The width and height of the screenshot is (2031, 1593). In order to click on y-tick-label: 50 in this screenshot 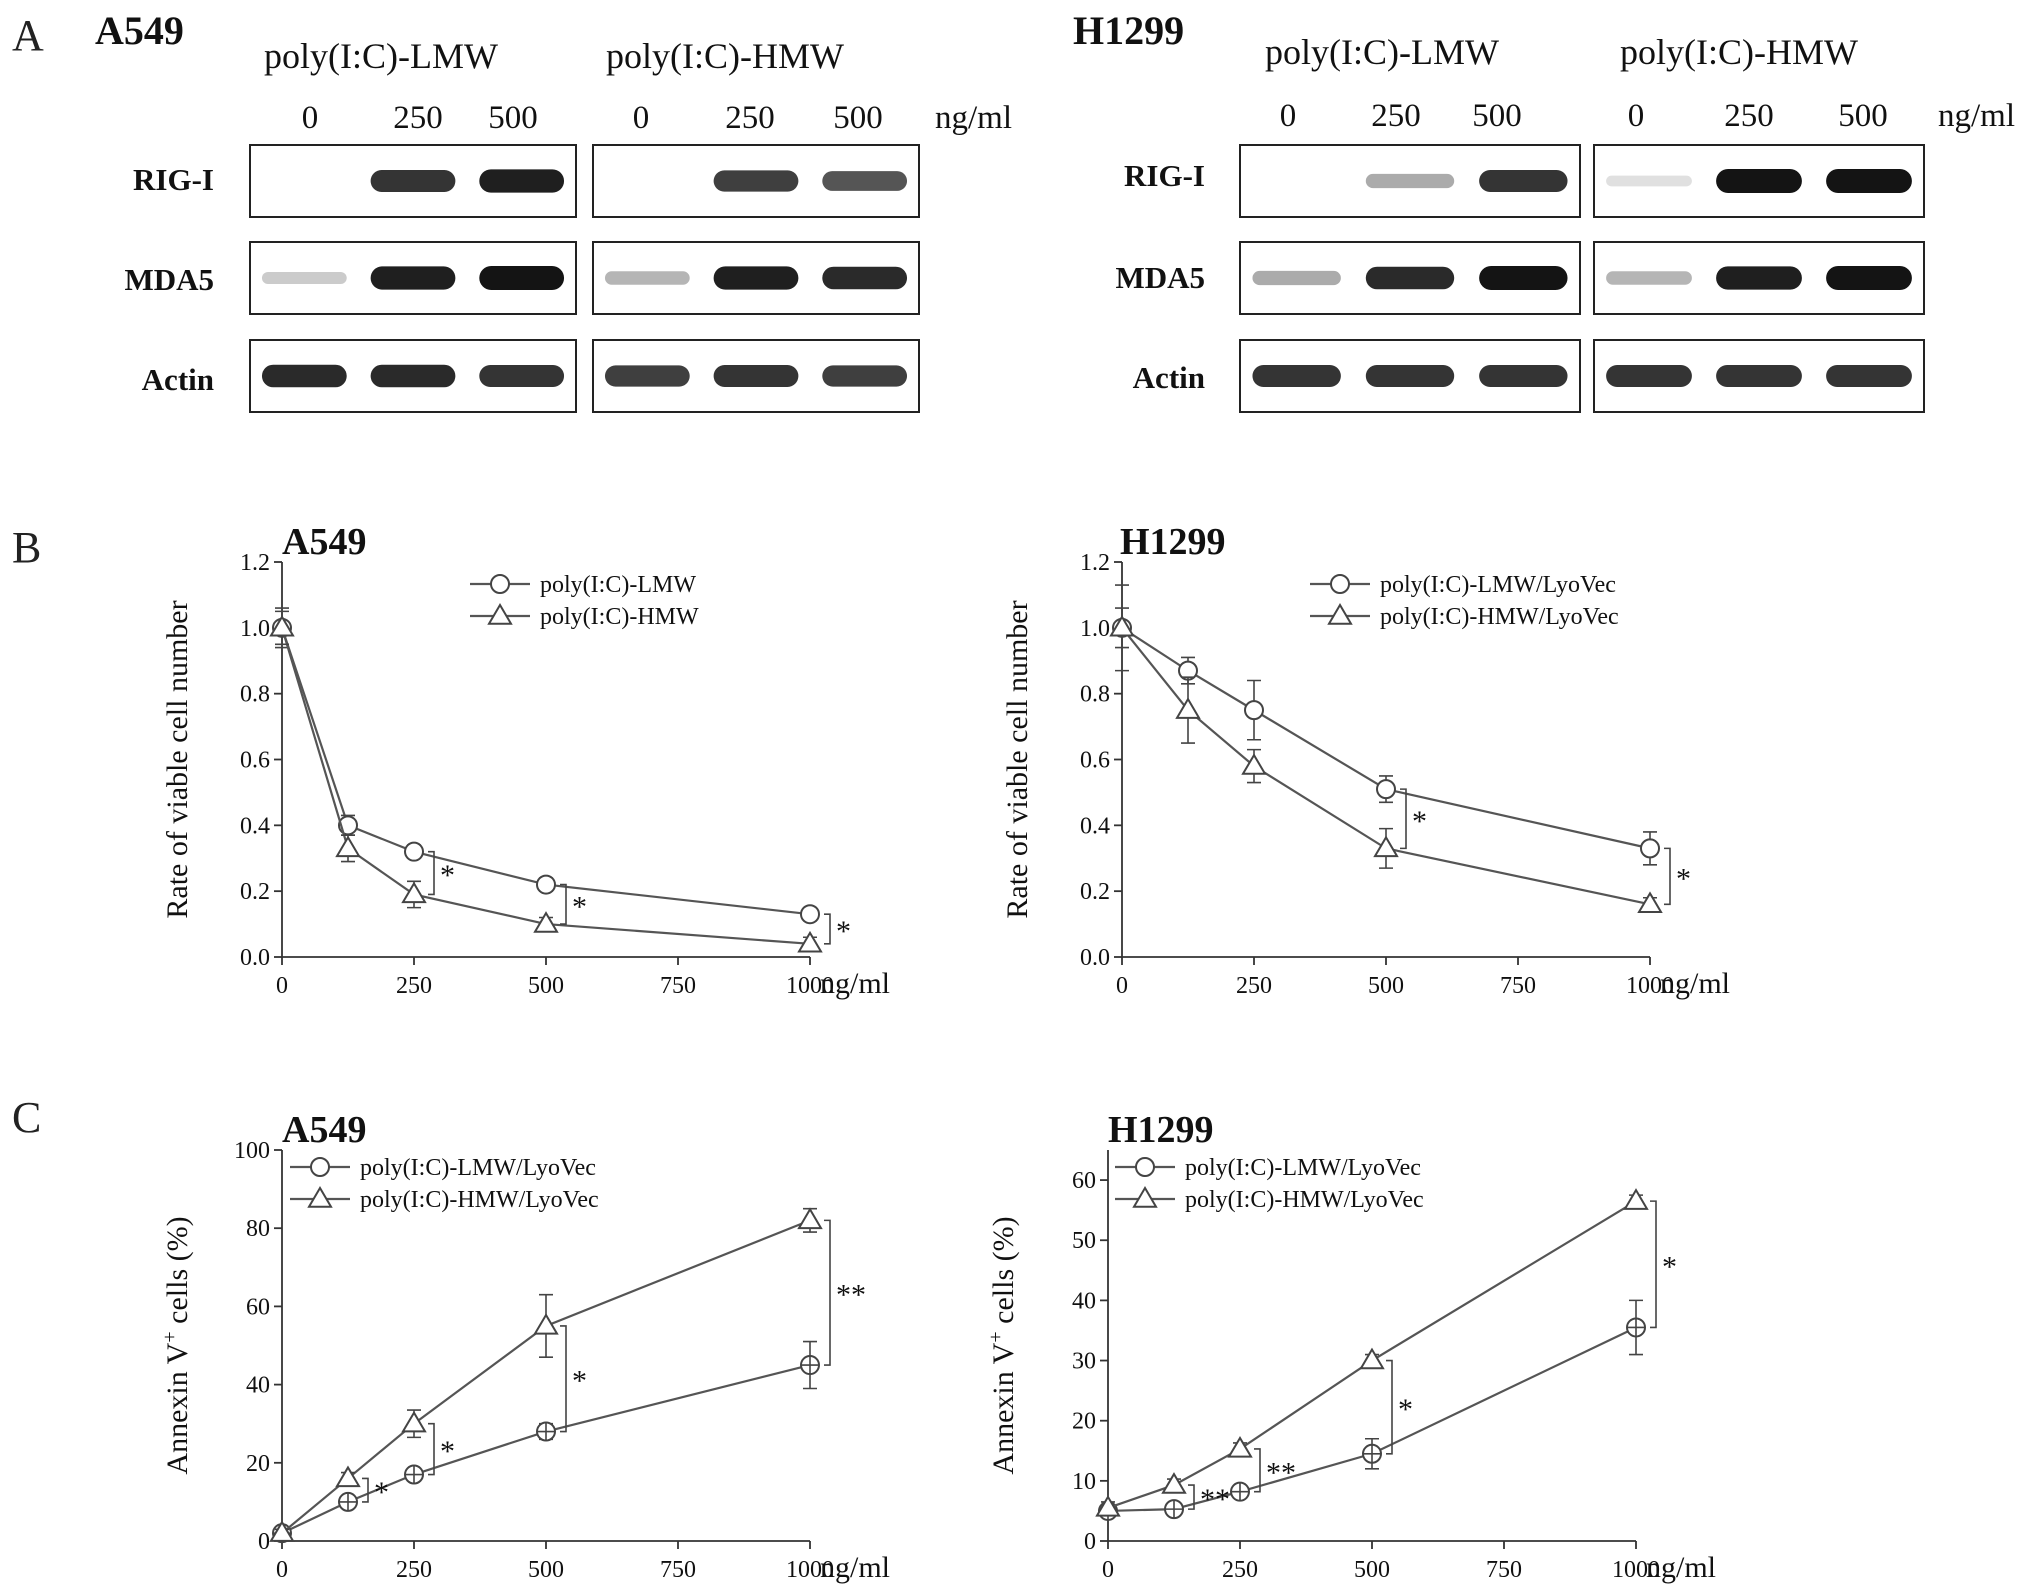, I will do `click(1084, 1241)`.